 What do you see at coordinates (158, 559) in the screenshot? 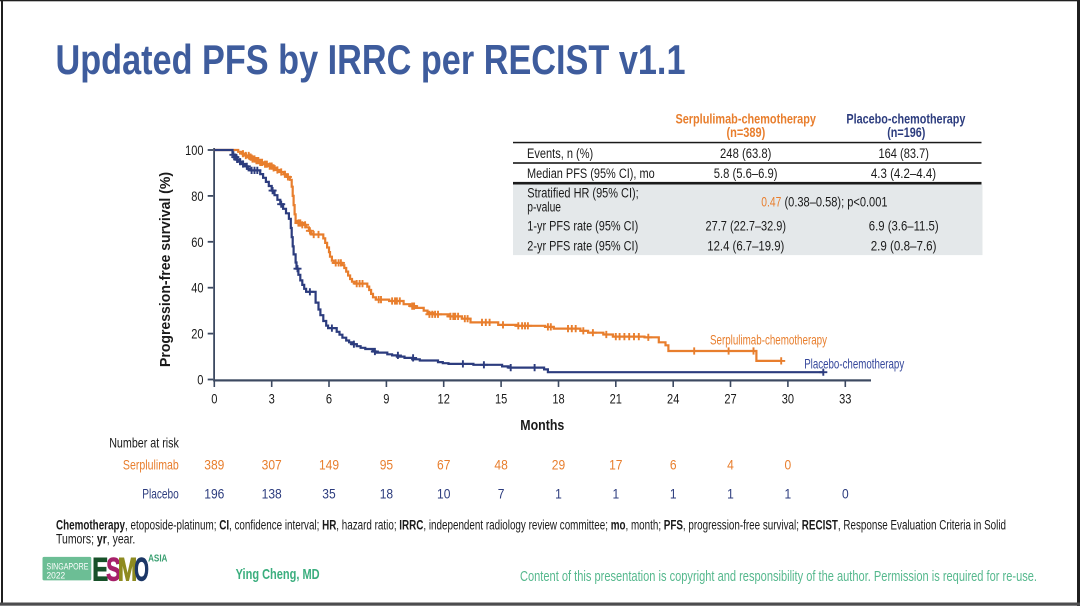
I see `svg-text: ASIA` at bounding box center [158, 559].